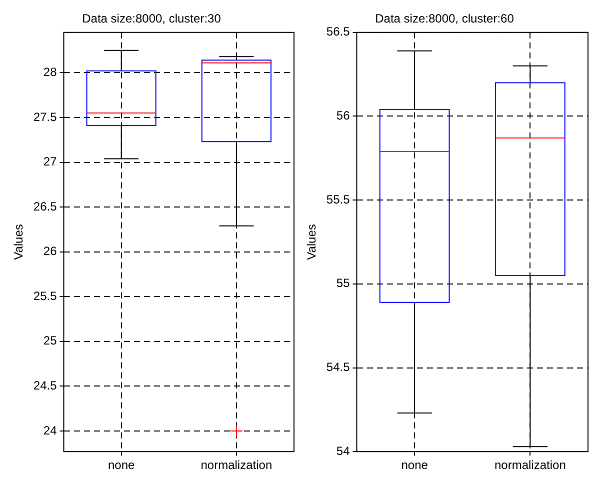  What do you see at coordinates (45, 206) in the screenshot?
I see `y-tick-label: 26.5` at bounding box center [45, 206].